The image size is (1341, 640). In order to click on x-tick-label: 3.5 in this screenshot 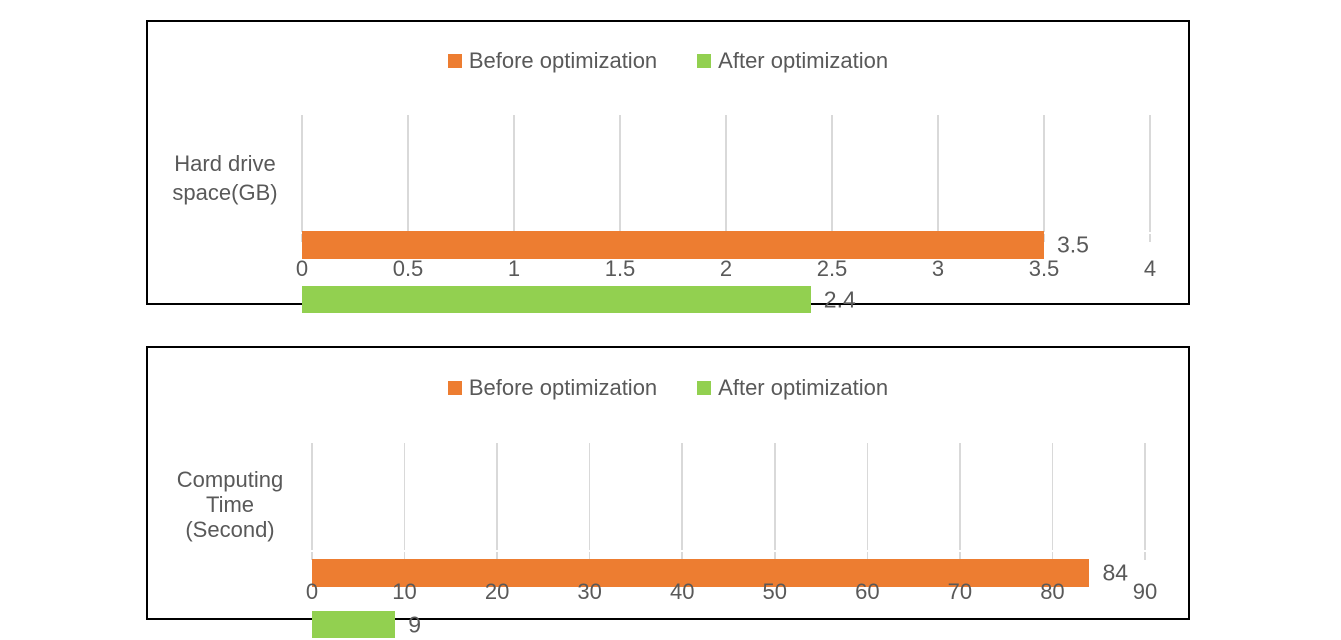, I will do `click(1044, 268)`.